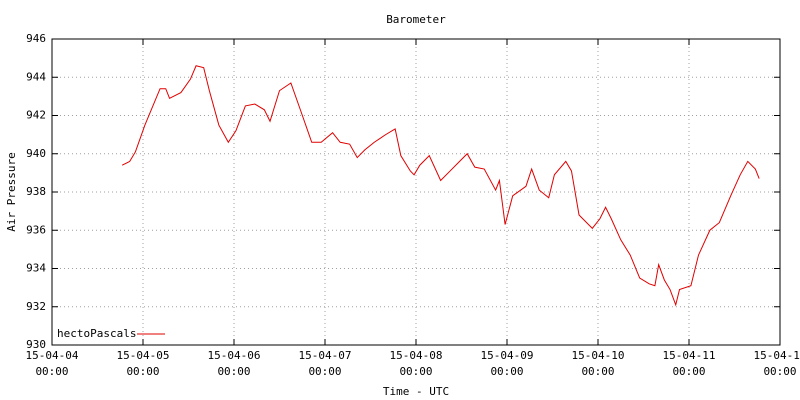 This screenshot has height=400, width=800. Describe the element at coordinates (143, 363) in the screenshot. I see `x-tick-label: 15-04-05 00:00` at that location.